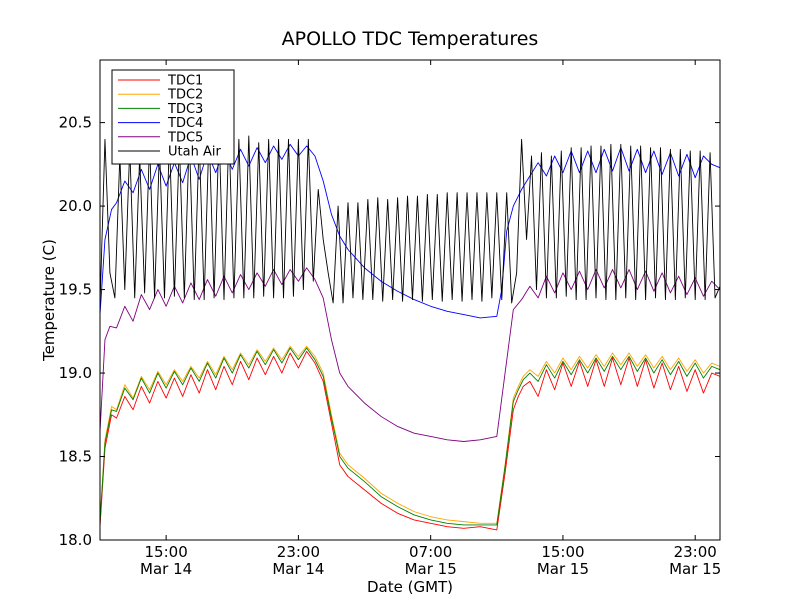 This screenshot has width=800, height=600. Describe the element at coordinates (75, 373) in the screenshot. I see `y-tick-label: 19.0` at that location.